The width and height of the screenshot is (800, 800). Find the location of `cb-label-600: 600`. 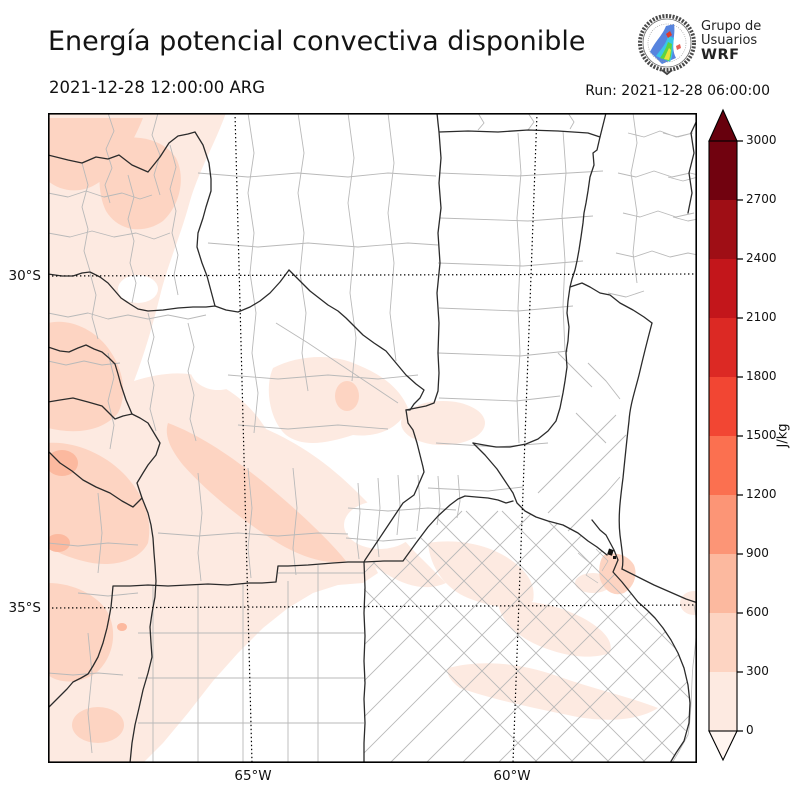

cb-label-600: 600 is located at coordinates (757, 612).